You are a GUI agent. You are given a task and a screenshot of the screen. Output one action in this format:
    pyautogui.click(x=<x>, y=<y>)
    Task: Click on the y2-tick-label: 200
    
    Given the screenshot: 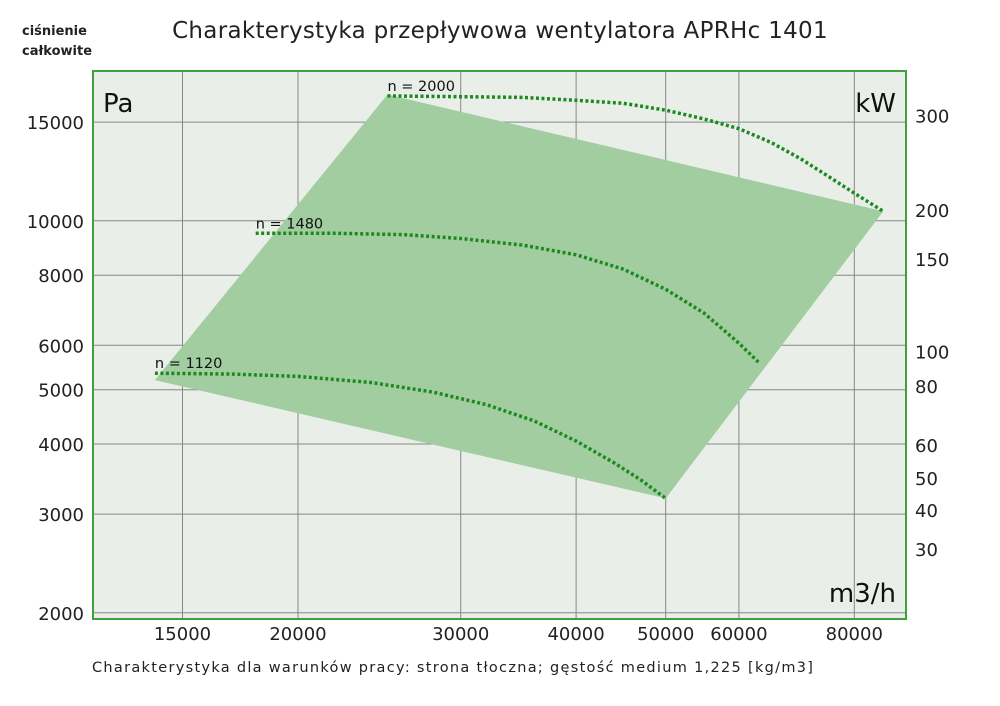 What is the action you would take?
    pyautogui.click(x=932, y=211)
    